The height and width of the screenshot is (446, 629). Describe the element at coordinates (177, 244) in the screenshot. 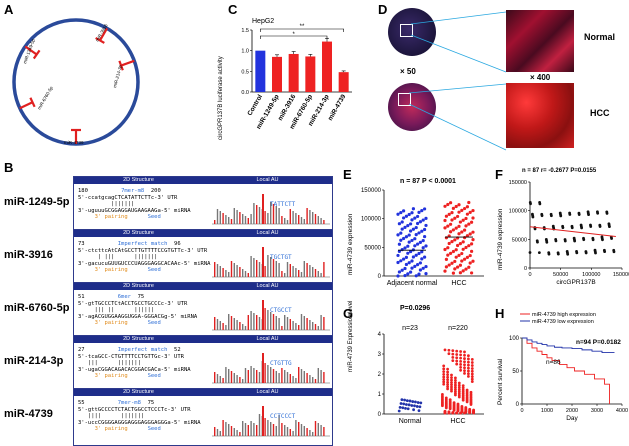

I see `pos-end: 96` at that location.